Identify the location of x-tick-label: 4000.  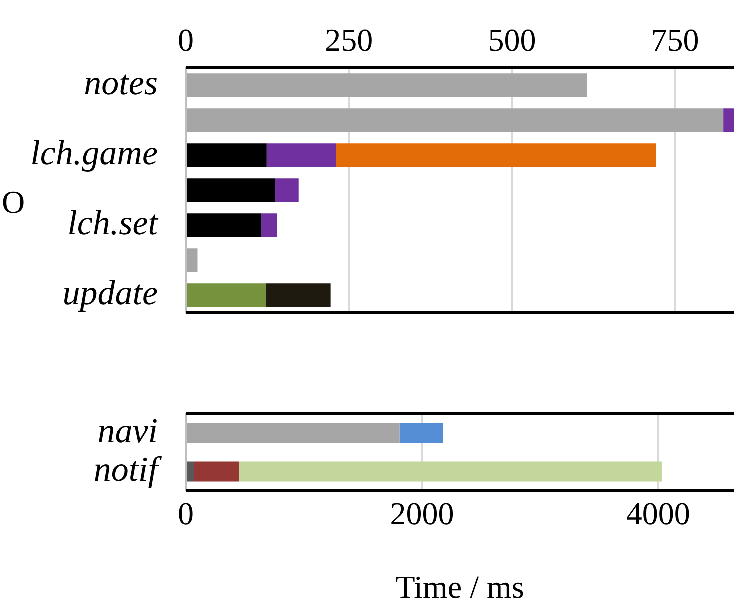
(658, 514).